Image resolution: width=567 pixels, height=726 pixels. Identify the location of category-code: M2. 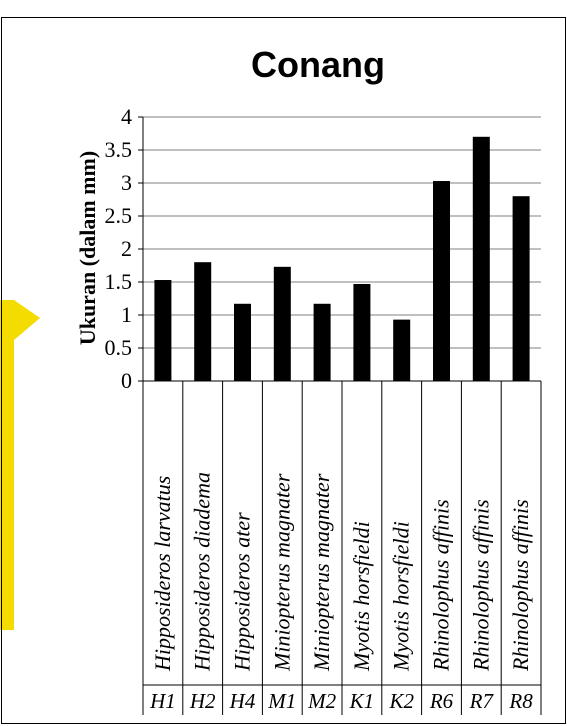
(321, 701).